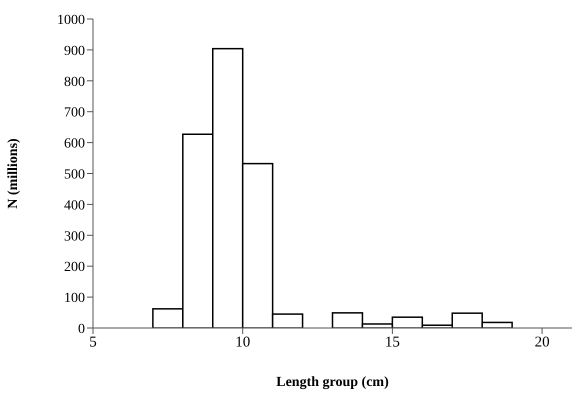 This screenshot has height=408, width=574. I want to click on x-axis-title: Length group (cm), so click(333, 382).